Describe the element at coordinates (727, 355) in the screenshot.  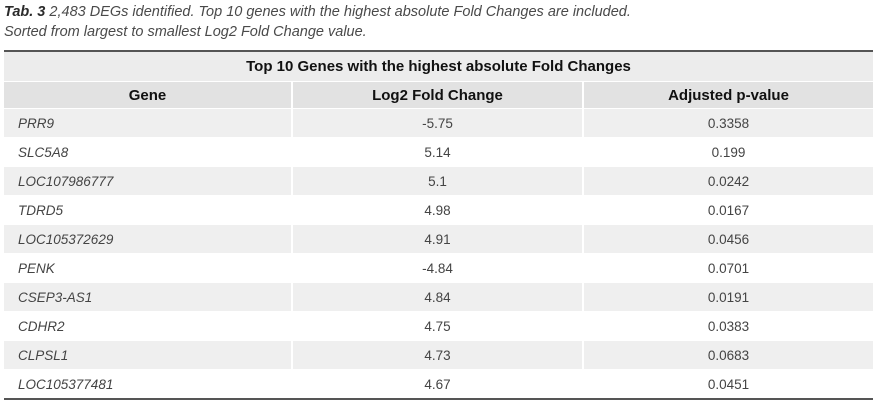
I see `adjusted-p-value-cell: 0.0683` at that location.